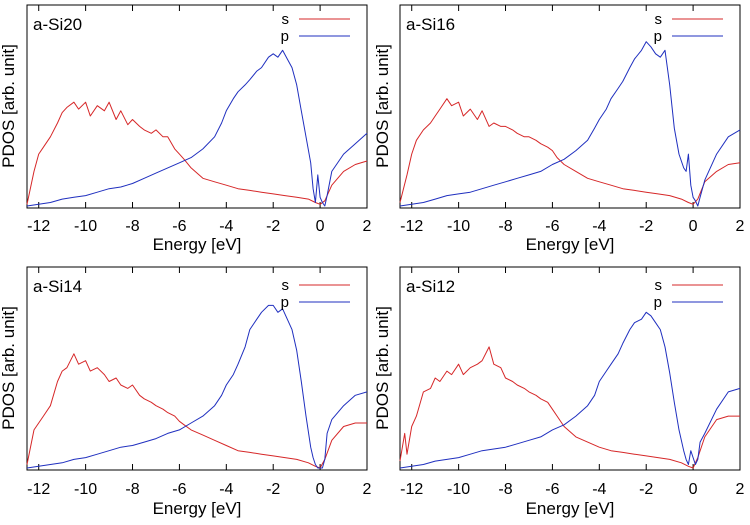 The image size is (750, 525). Describe the element at coordinates (57, 24) in the screenshot. I see `panel-title: a-Si20` at that location.